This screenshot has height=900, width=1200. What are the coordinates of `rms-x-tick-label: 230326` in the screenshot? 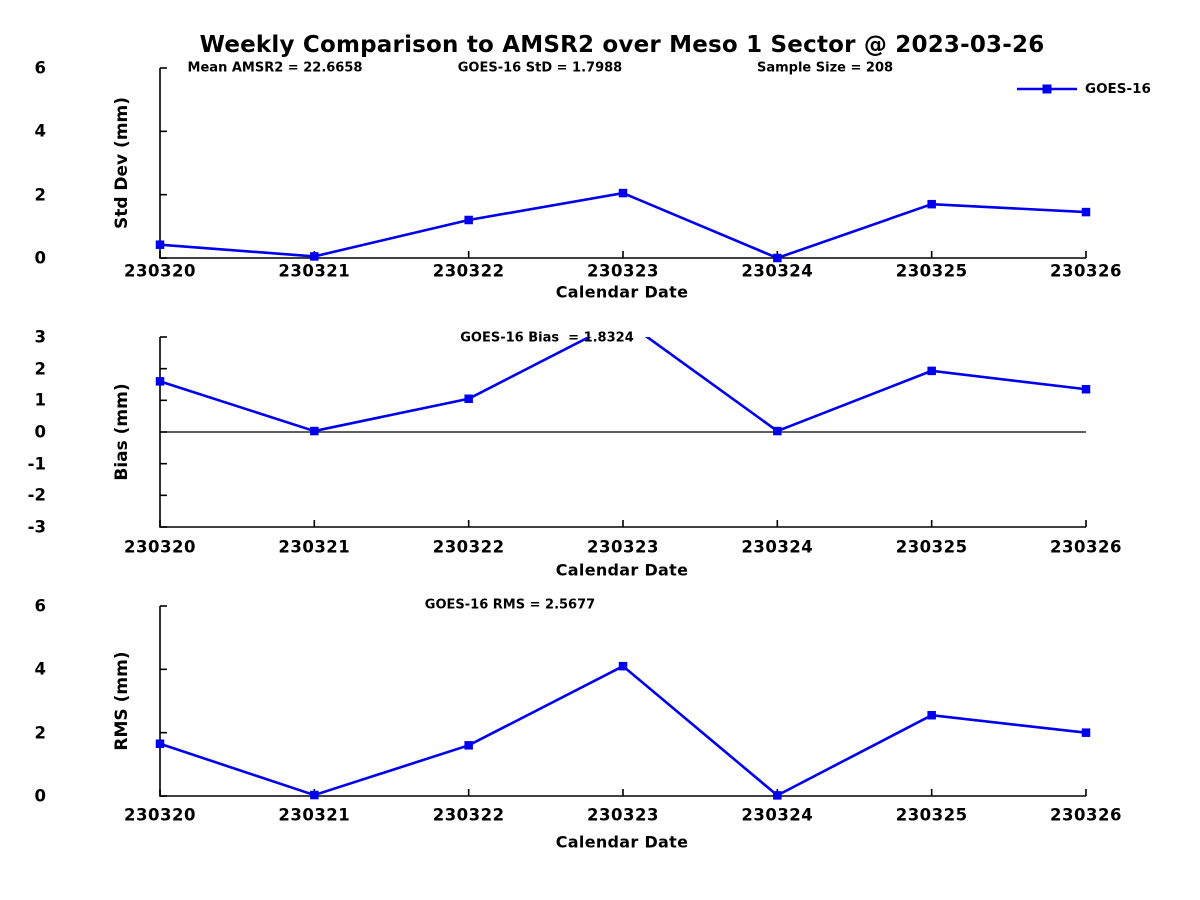 It's located at (1086, 815).